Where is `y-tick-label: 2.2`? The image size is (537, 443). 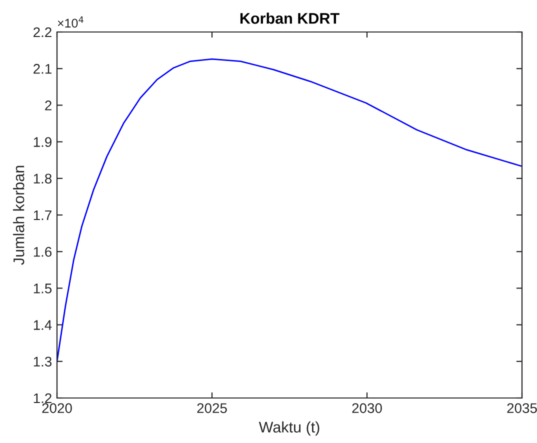 y-tick-label: 2.2 is located at coordinates (43, 32).